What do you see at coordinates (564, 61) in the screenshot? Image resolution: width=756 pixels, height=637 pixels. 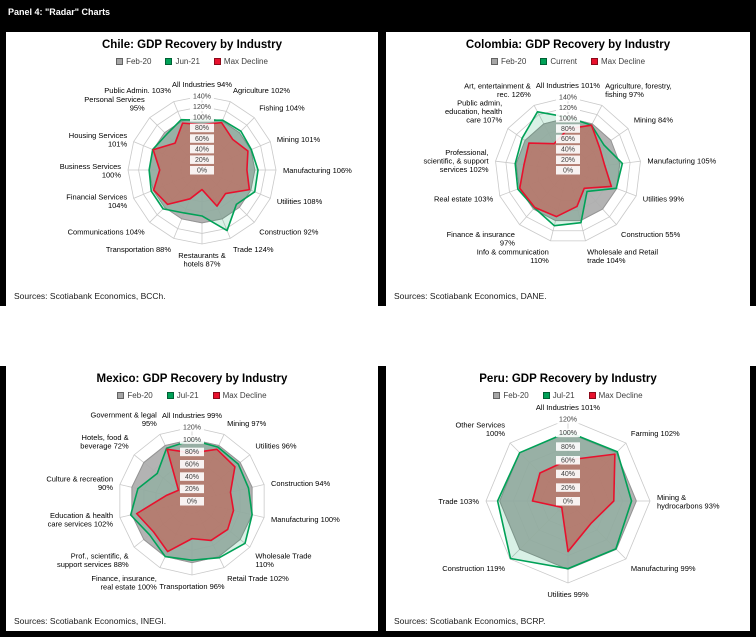 I see `legend-label: Current` at bounding box center [564, 61].